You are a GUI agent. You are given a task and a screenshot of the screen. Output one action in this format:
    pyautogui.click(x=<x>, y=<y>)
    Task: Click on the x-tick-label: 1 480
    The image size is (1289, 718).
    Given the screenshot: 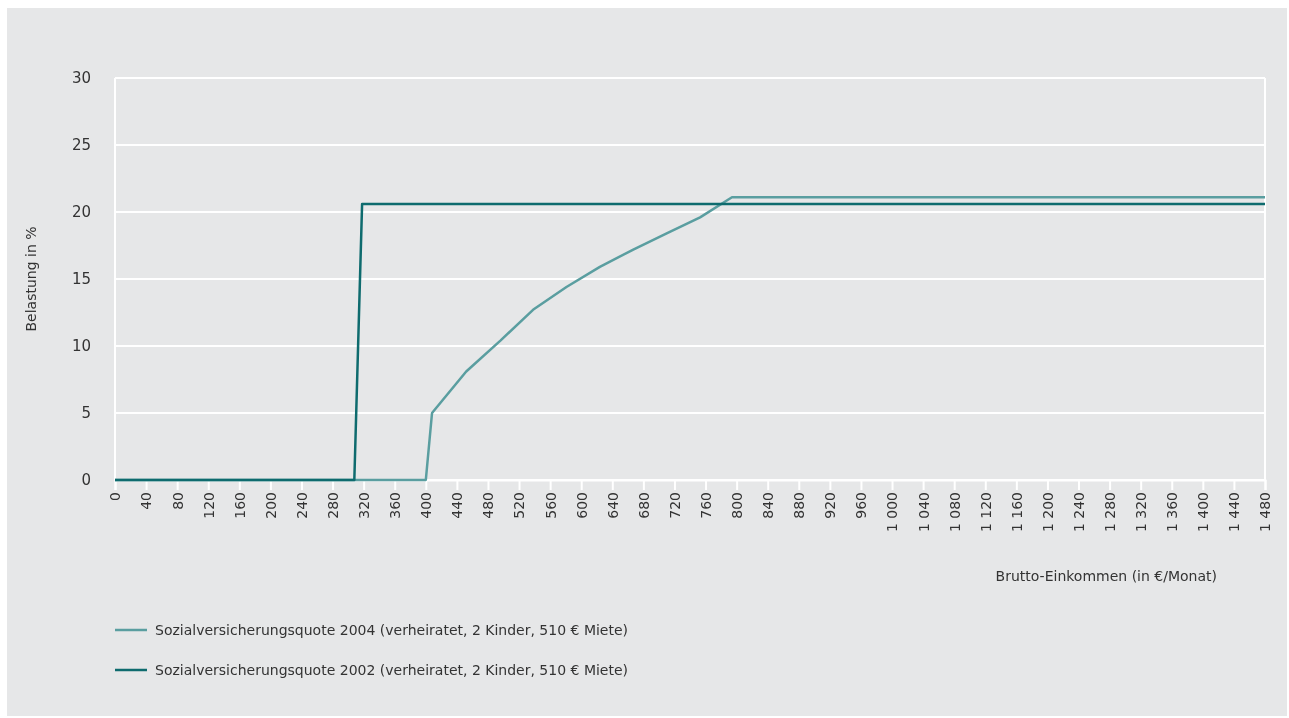 What is the action you would take?
    pyautogui.click(x=1265, y=512)
    